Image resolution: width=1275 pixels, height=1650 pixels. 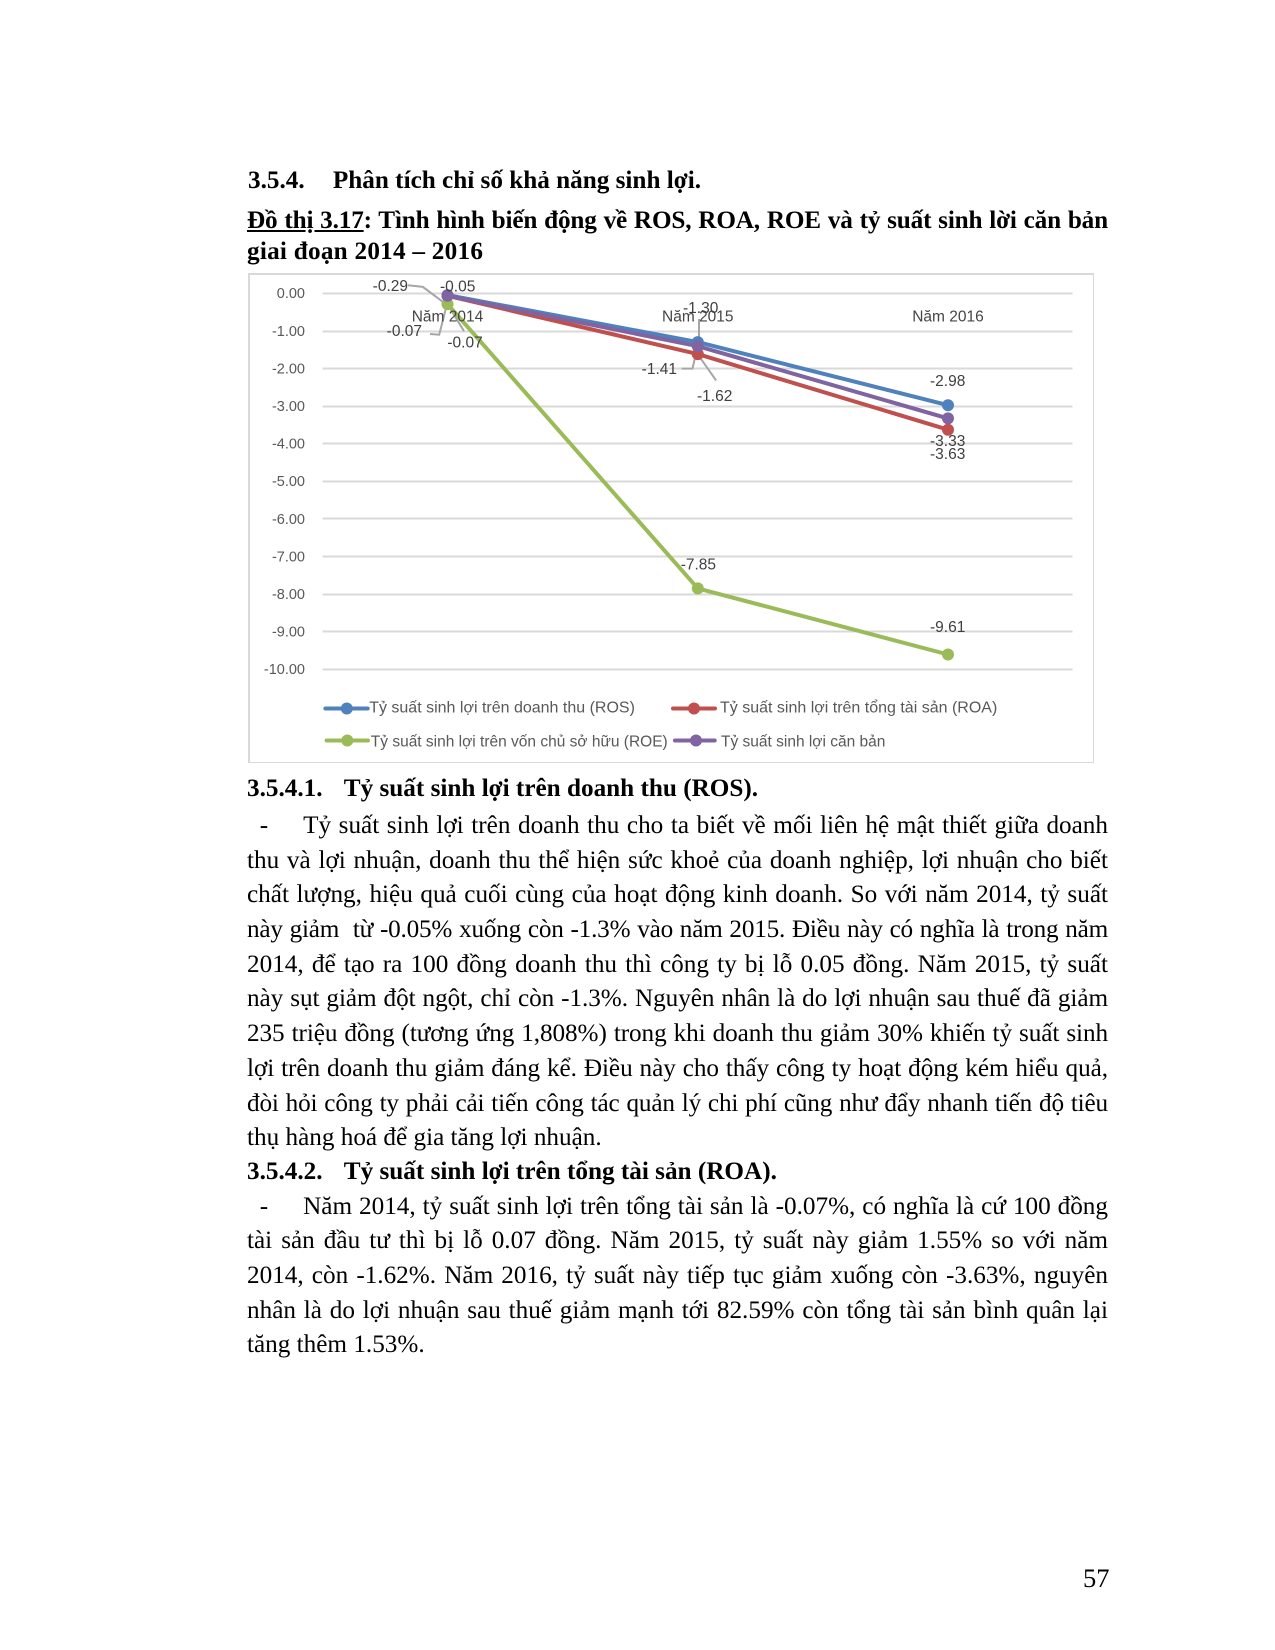 What do you see at coordinates (288, 369) in the screenshot?
I see `svg-text: -2.00` at bounding box center [288, 369].